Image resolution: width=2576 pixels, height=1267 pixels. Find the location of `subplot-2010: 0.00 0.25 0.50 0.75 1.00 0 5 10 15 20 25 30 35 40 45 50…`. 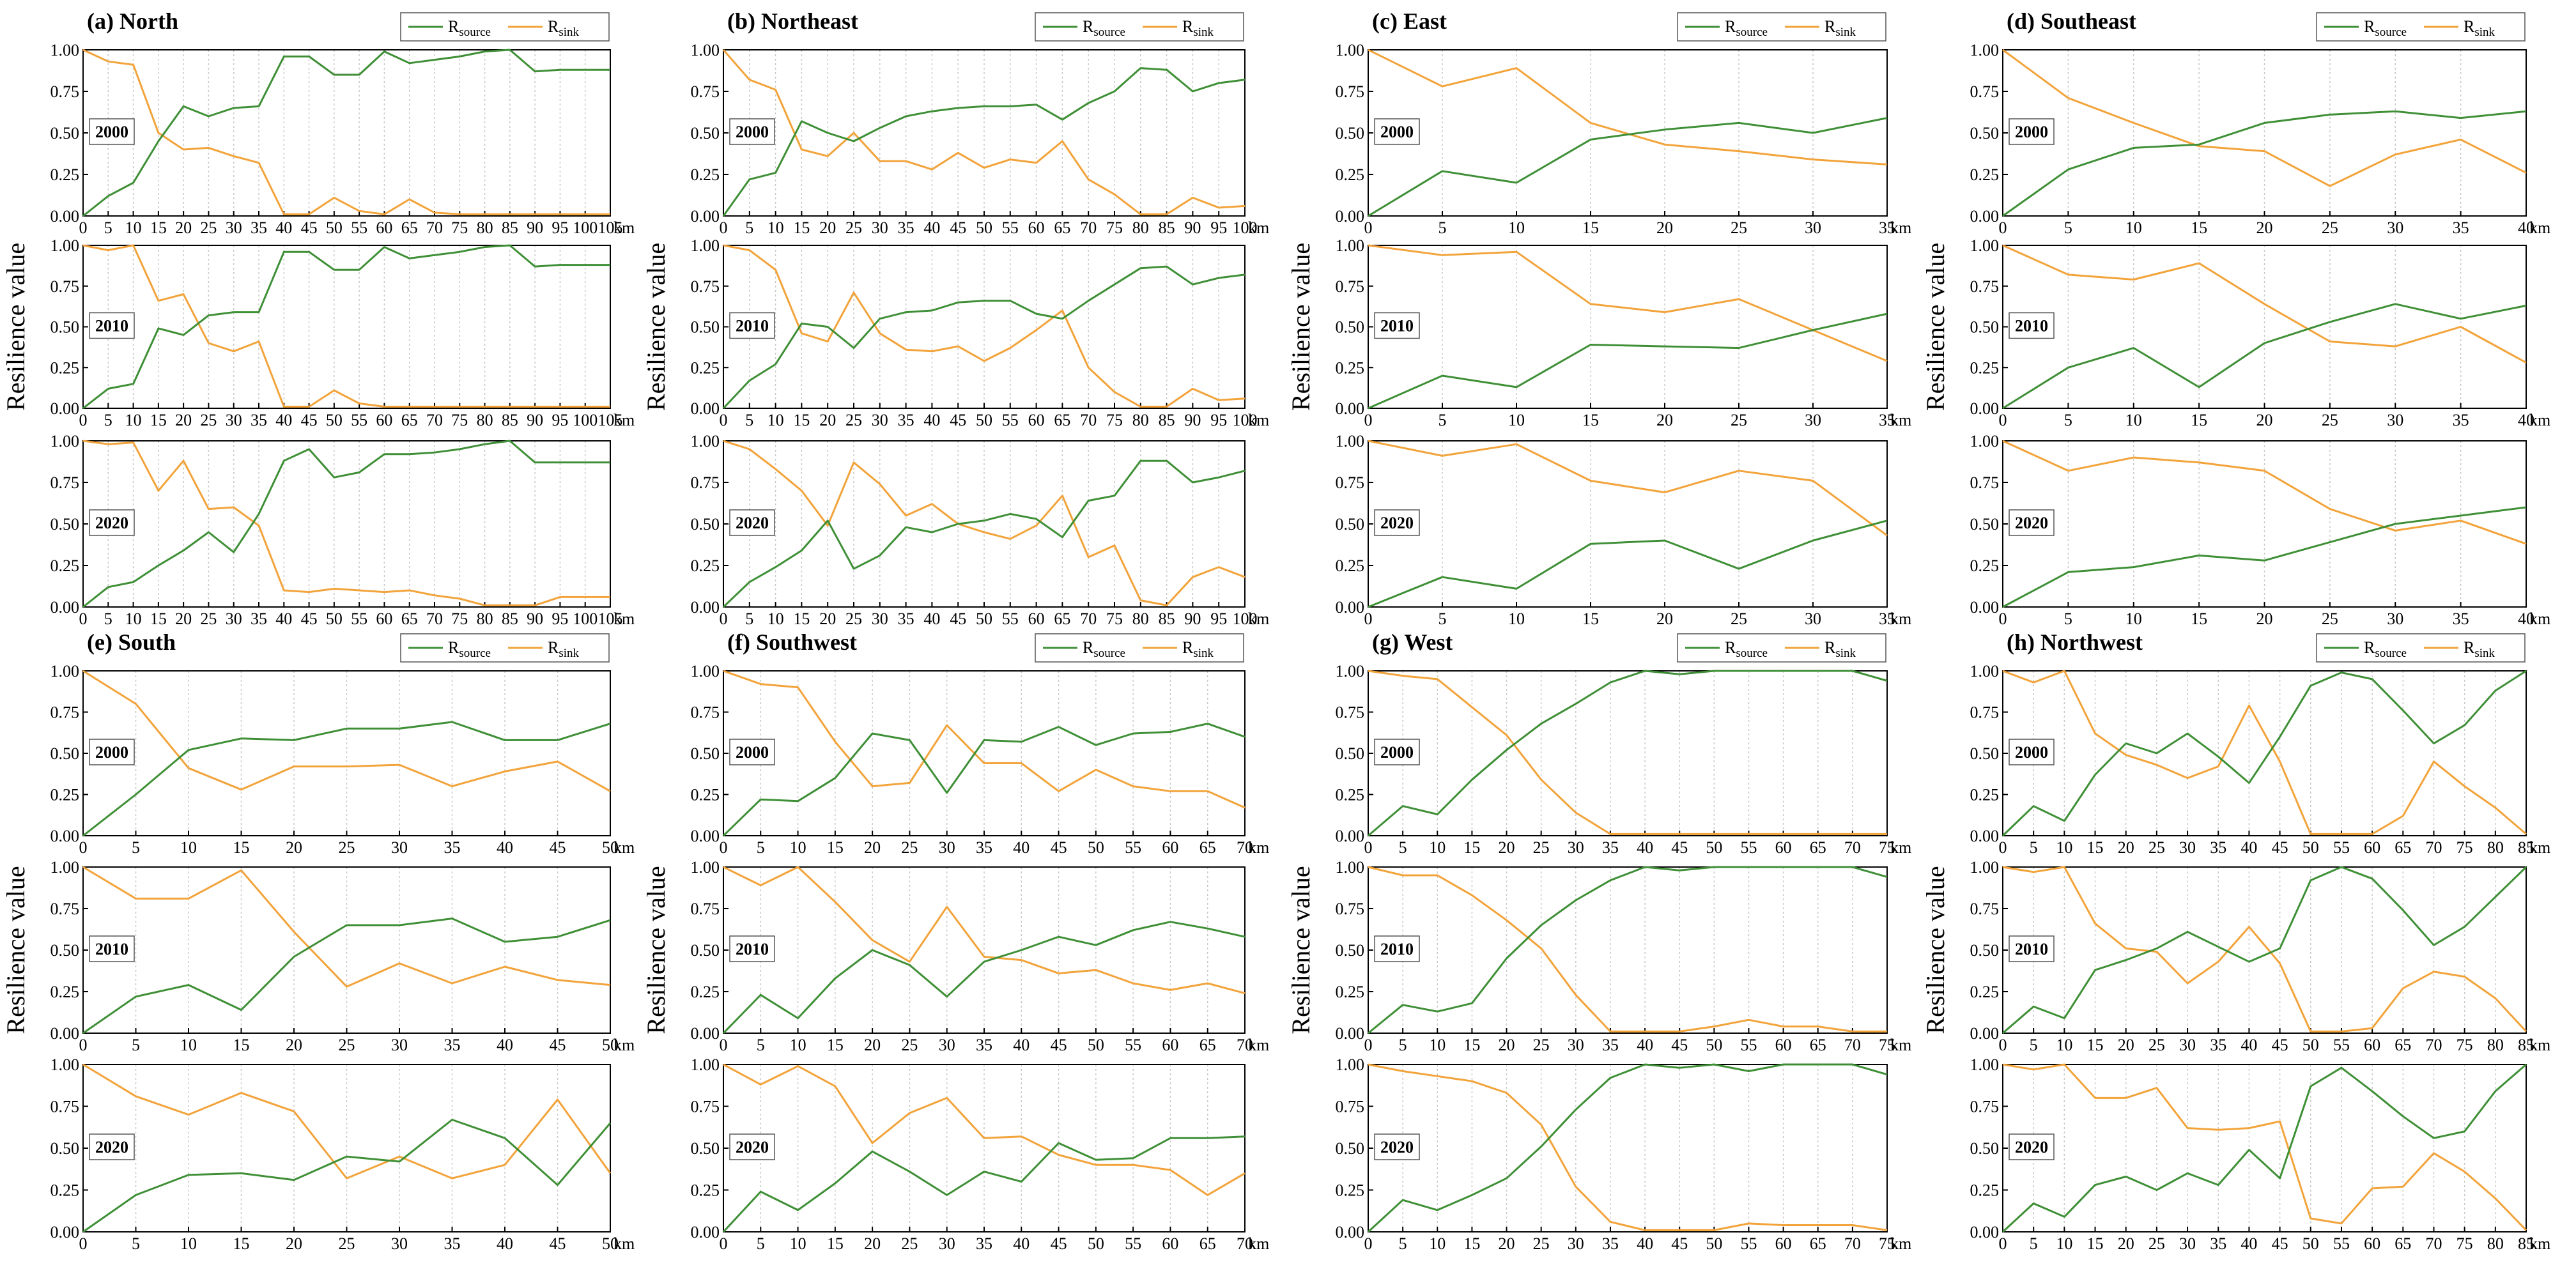

subplot-2010: 0.00 0.25 0.50 0.75 1.00 0 5 10 15 20 25 30 35 40 45 50… is located at coordinates (980, 956).